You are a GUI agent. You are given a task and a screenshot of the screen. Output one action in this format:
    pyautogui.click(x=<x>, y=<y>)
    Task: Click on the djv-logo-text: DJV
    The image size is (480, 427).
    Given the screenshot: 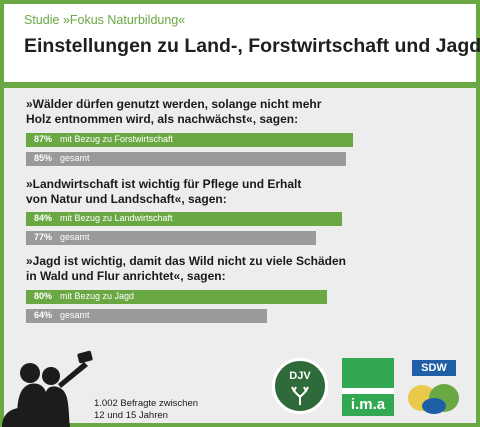 What is the action you would take?
    pyautogui.click(x=300, y=376)
    